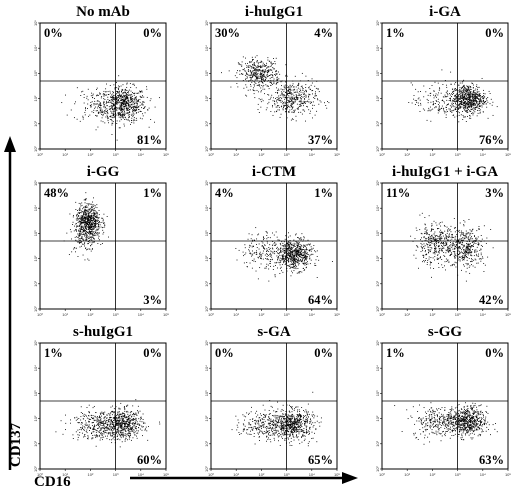  What do you see at coordinates (262, 314) in the screenshot?
I see `x-tick-label: 10²` at bounding box center [262, 314].